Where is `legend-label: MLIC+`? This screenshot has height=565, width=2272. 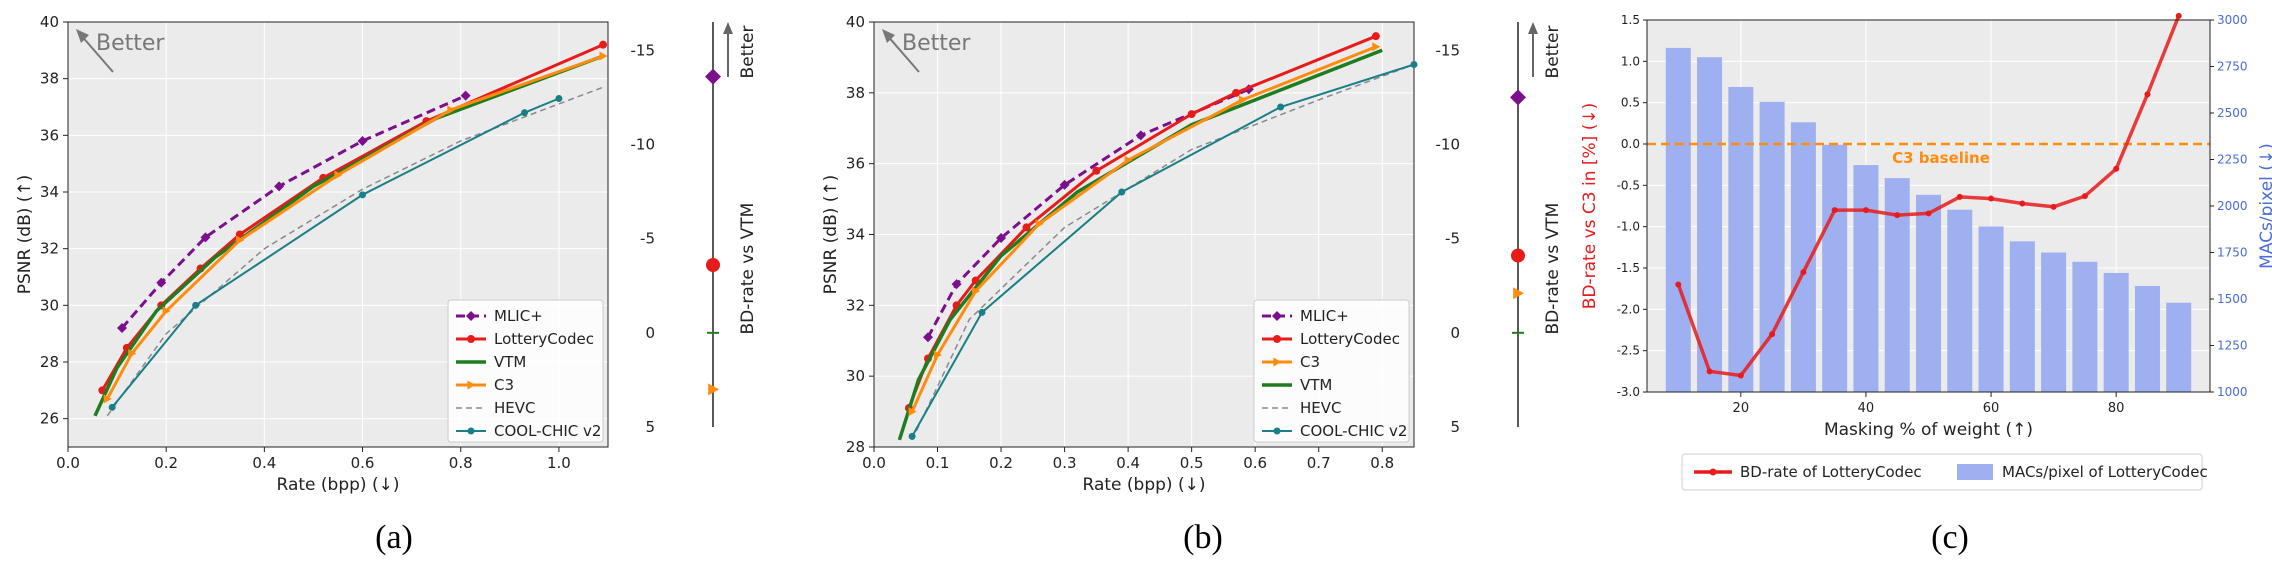 legend-label: MLIC+ is located at coordinates (518, 316).